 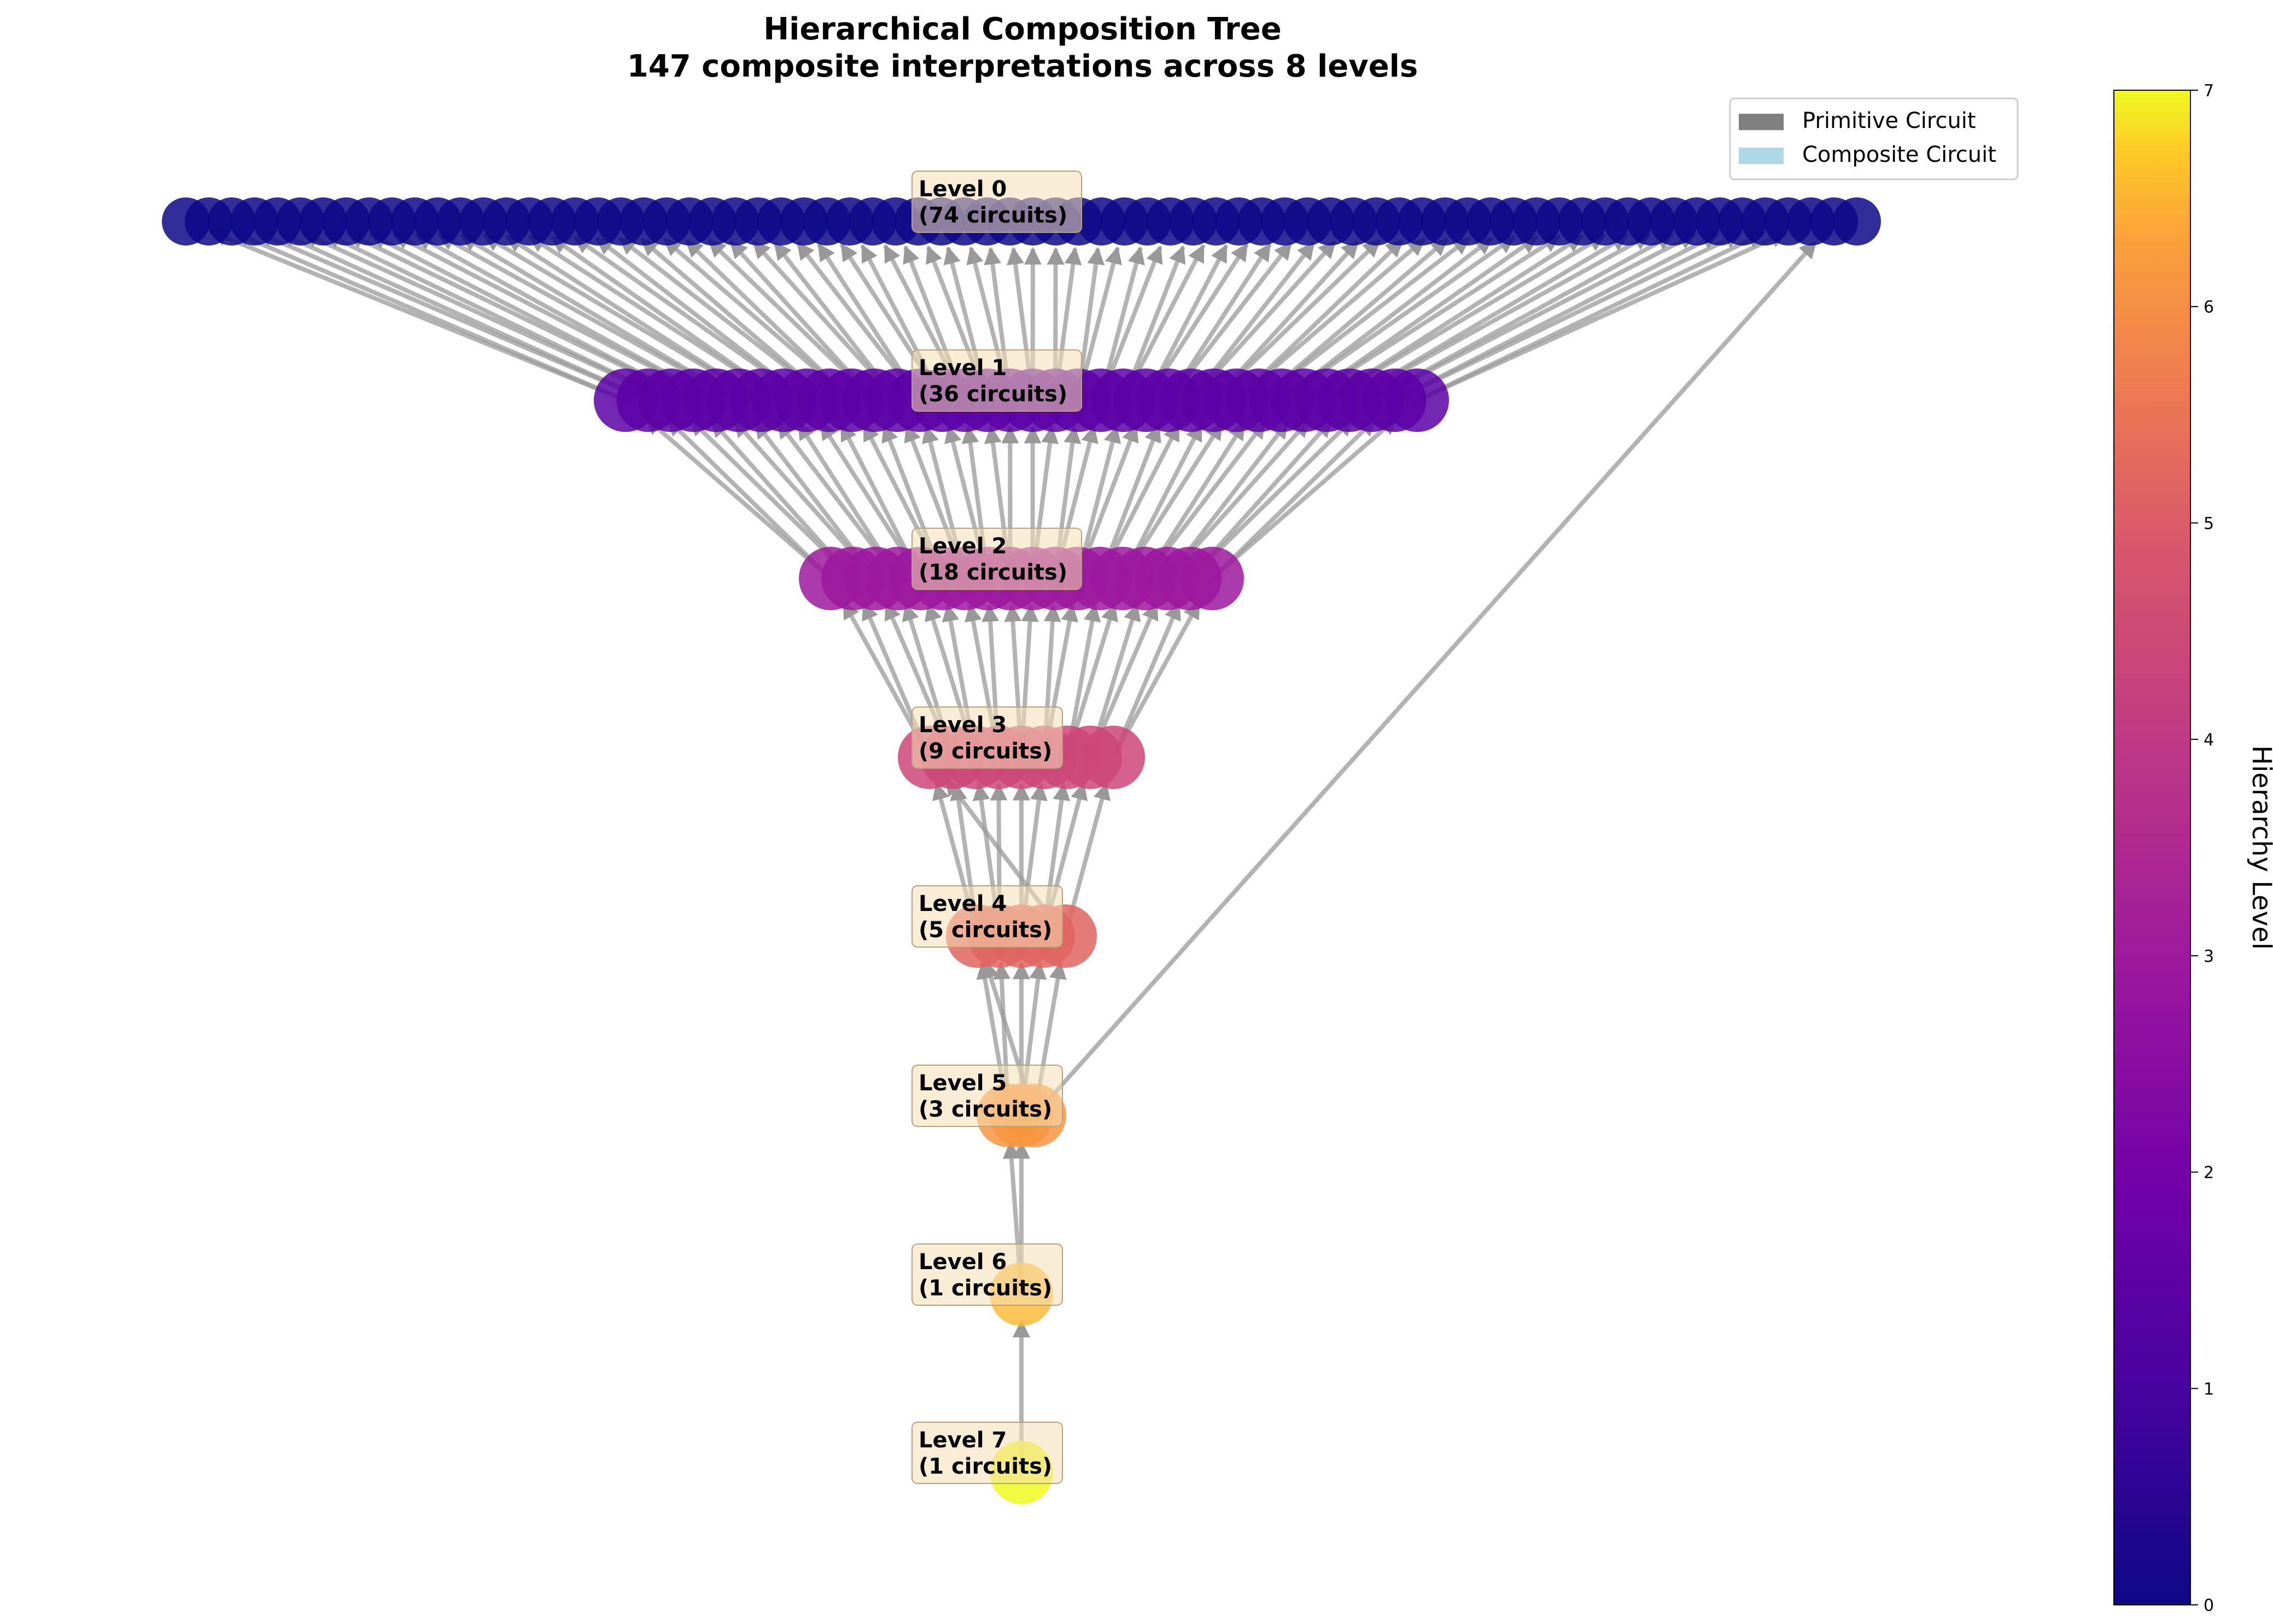 What do you see at coordinates (1899, 154) in the screenshot?
I see `legend-label-composite: Composite Circuit` at bounding box center [1899, 154].